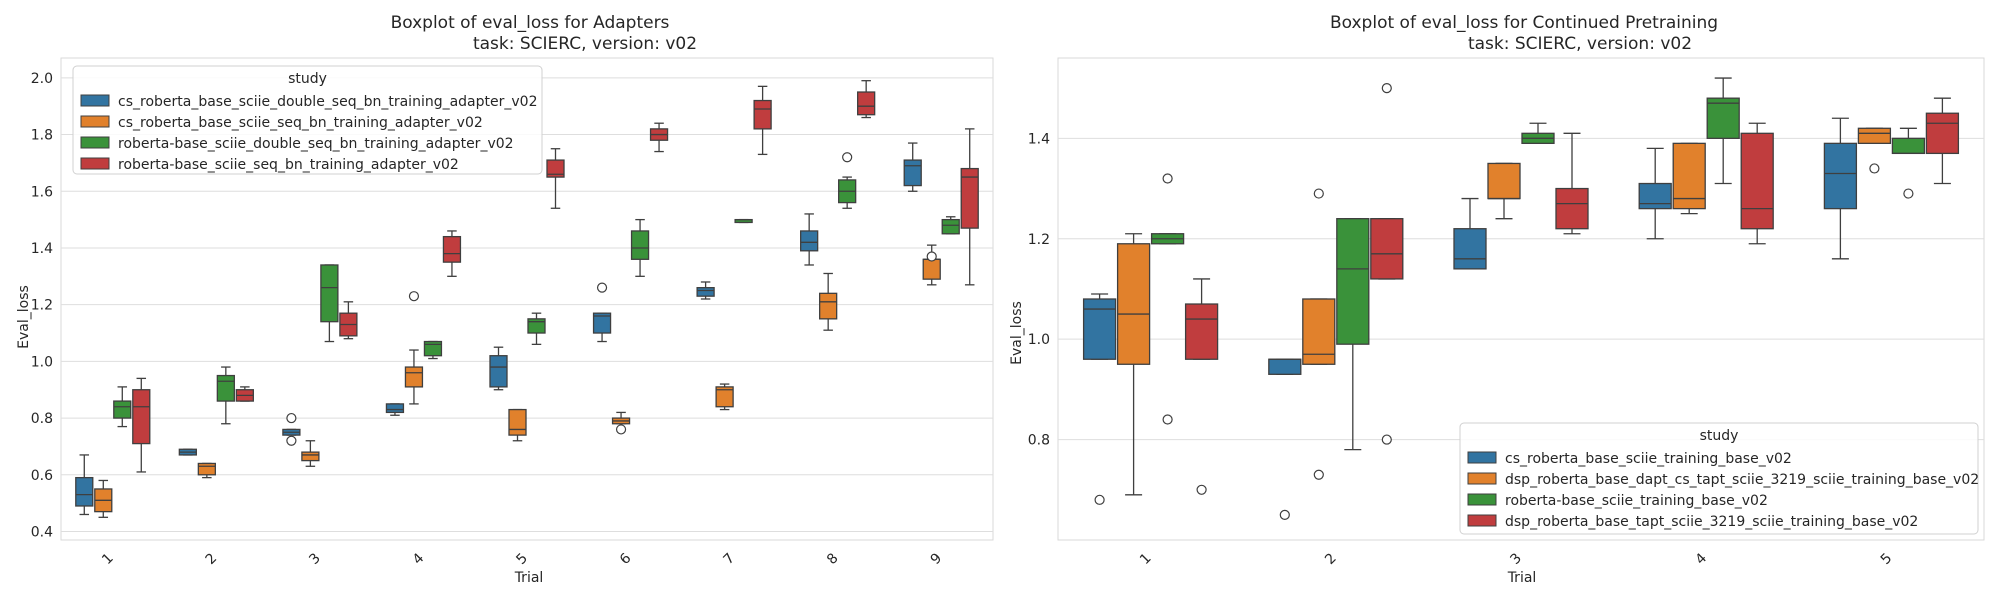 This screenshot has height=604, width=2000. What do you see at coordinates (42, 532) in the screenshot?
I see `y-tick-label: 0.4` at bounding box center [42, 532].